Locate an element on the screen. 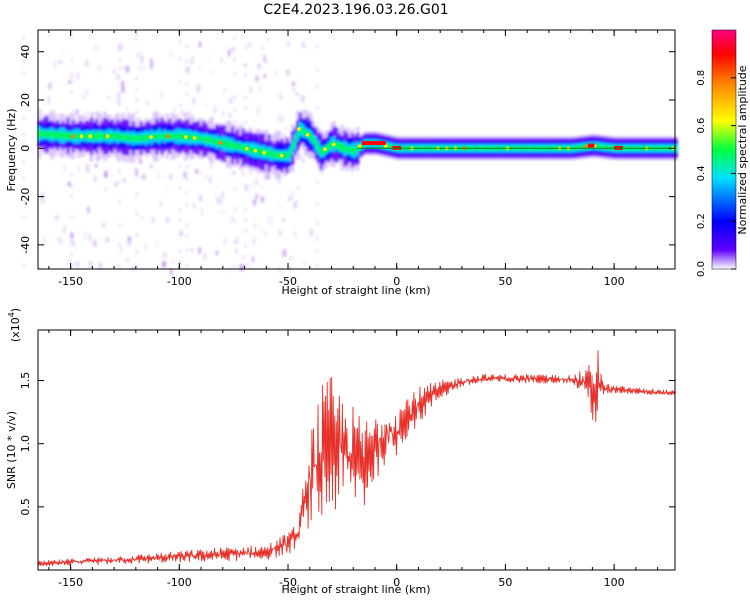 The height and width of the screenshot is (600, 750). y-tick-label: 40 is located at coordinates (25, 52).